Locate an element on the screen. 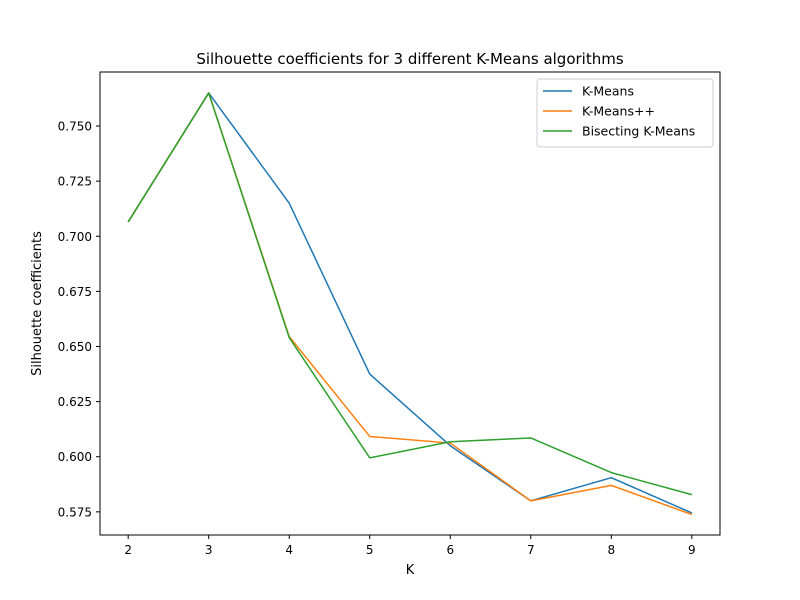  y-axis-label: Silhouette coefficients is located at coordinates (37, 303).